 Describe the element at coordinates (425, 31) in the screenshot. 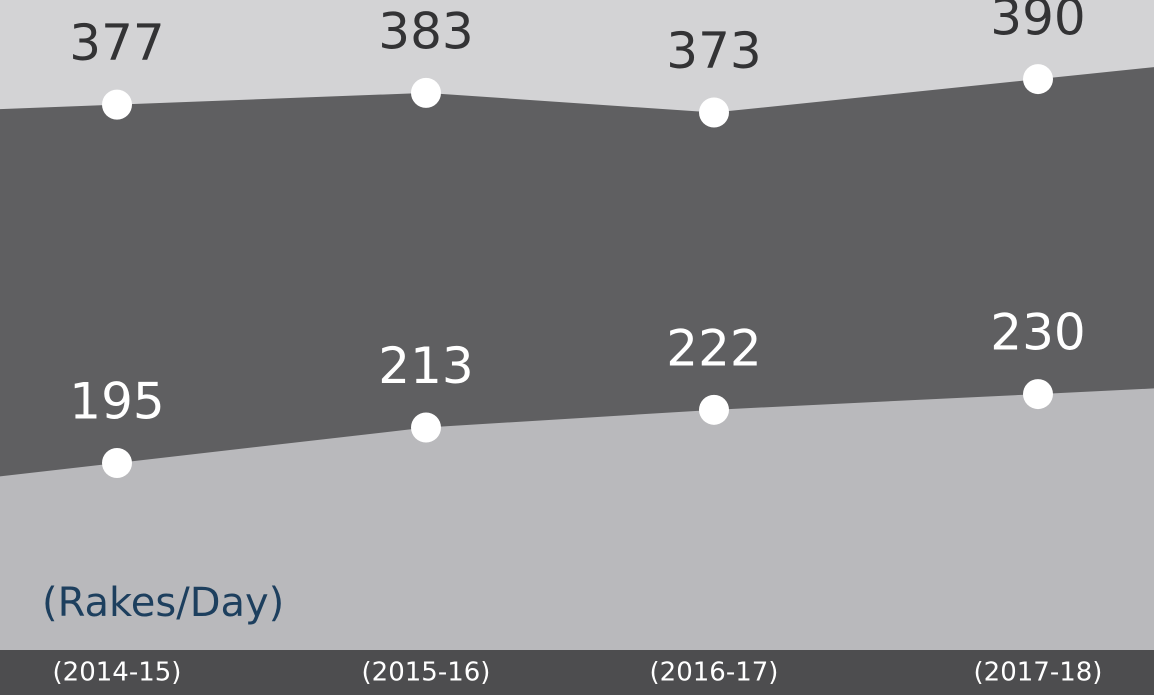

I see `data-label: 383` at that location.